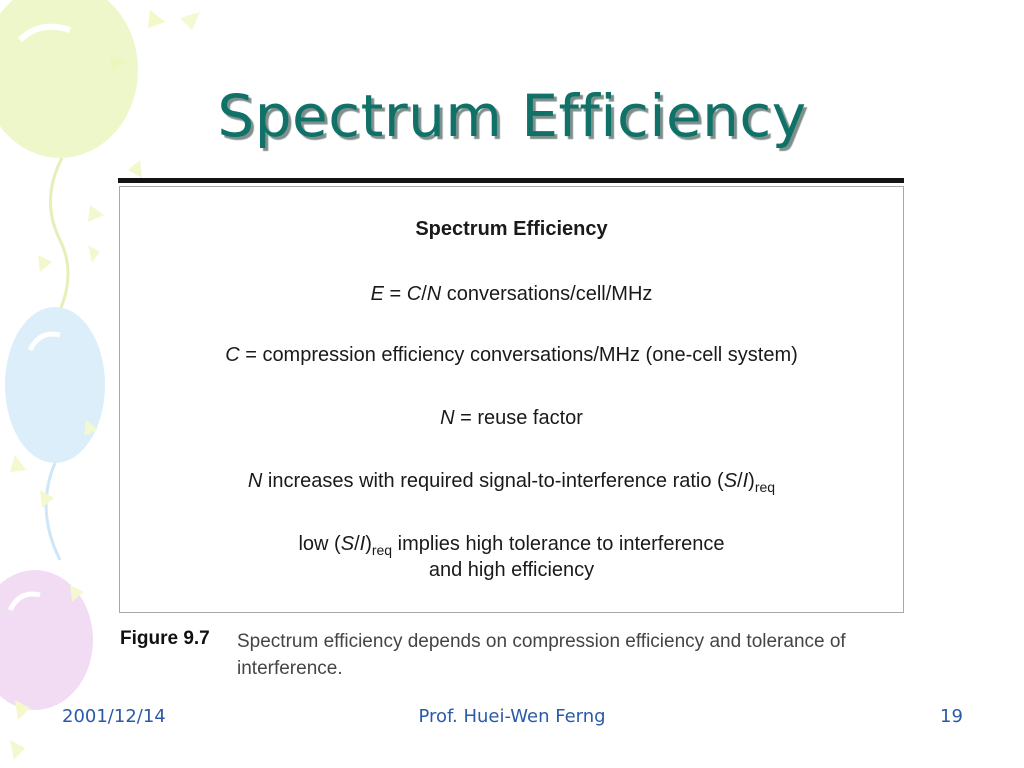  I want to click on figure-top-rule, so click(511, 180).